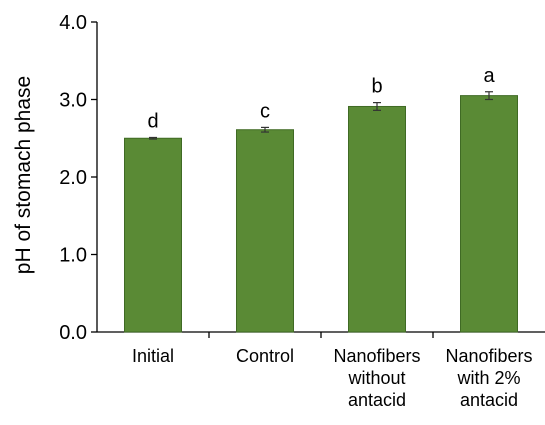  I want to click on x-tick-label: Initial, so click(153, 356).